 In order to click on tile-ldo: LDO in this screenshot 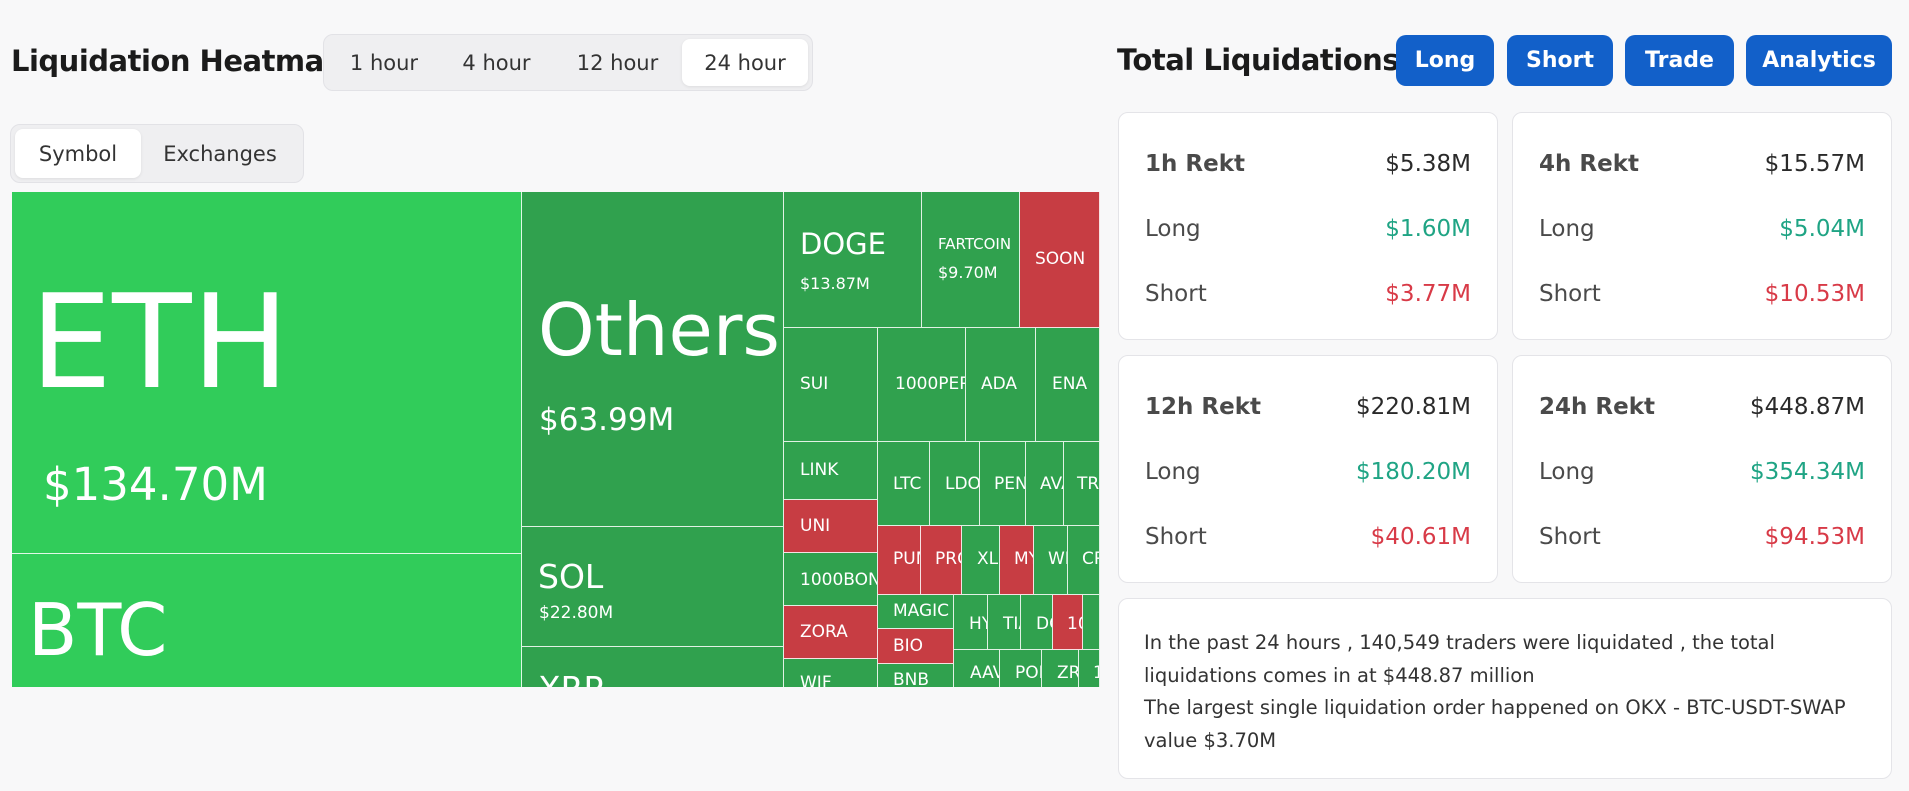, I will do `click(955, 484)`.